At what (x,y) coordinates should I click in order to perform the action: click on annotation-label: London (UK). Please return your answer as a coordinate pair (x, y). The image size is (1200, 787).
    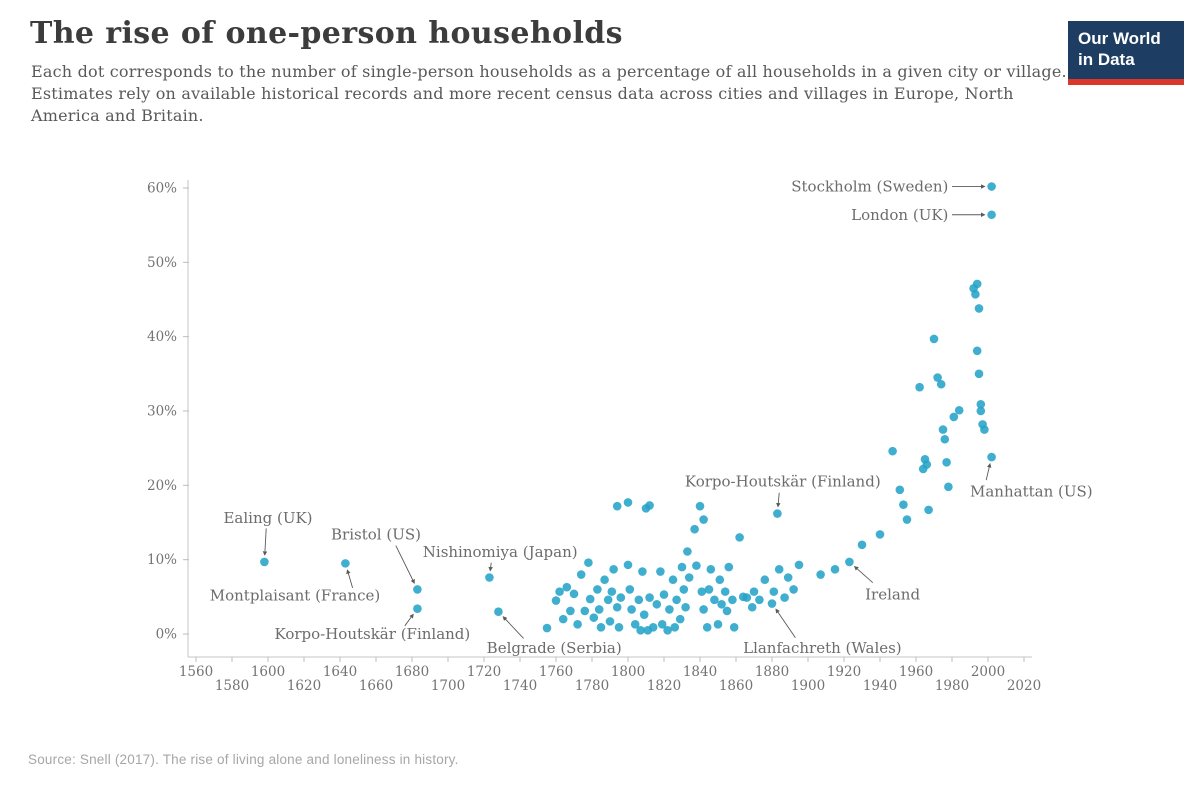
    Looking at the image, I should click on (899, 215).